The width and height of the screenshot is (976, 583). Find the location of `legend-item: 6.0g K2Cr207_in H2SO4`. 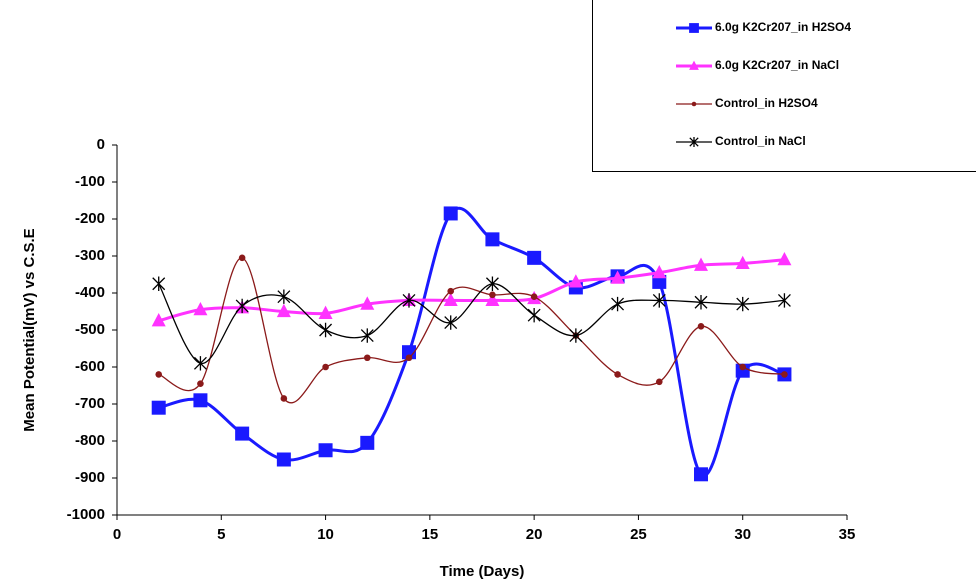

legend-item: 6.0g K2Cr207_in H2SO4 is located at coordinates (763, 27).